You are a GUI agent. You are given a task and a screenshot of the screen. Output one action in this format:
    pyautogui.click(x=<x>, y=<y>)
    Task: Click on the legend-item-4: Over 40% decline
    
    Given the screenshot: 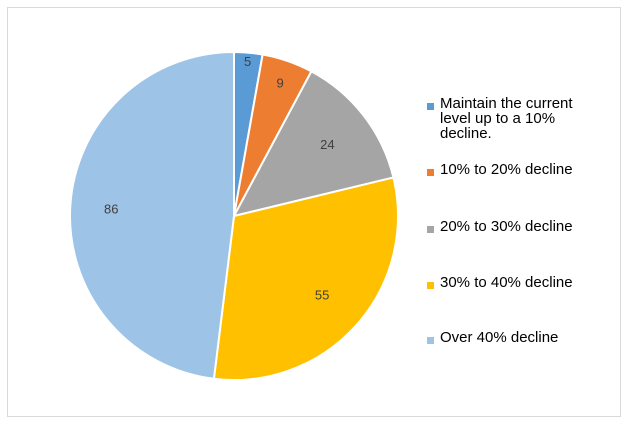 What is the action you would take?
    pyautogui.click(x=492, y=337)
    